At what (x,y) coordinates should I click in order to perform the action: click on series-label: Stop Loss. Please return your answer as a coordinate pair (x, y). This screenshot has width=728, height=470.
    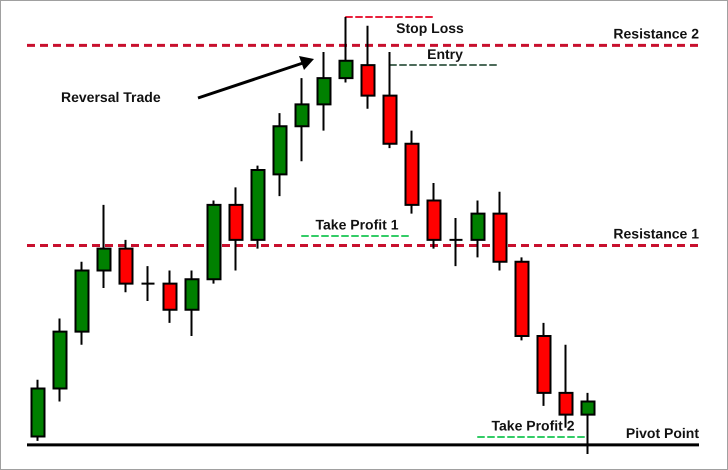
    Looking at the image, I should click on (430, 28).